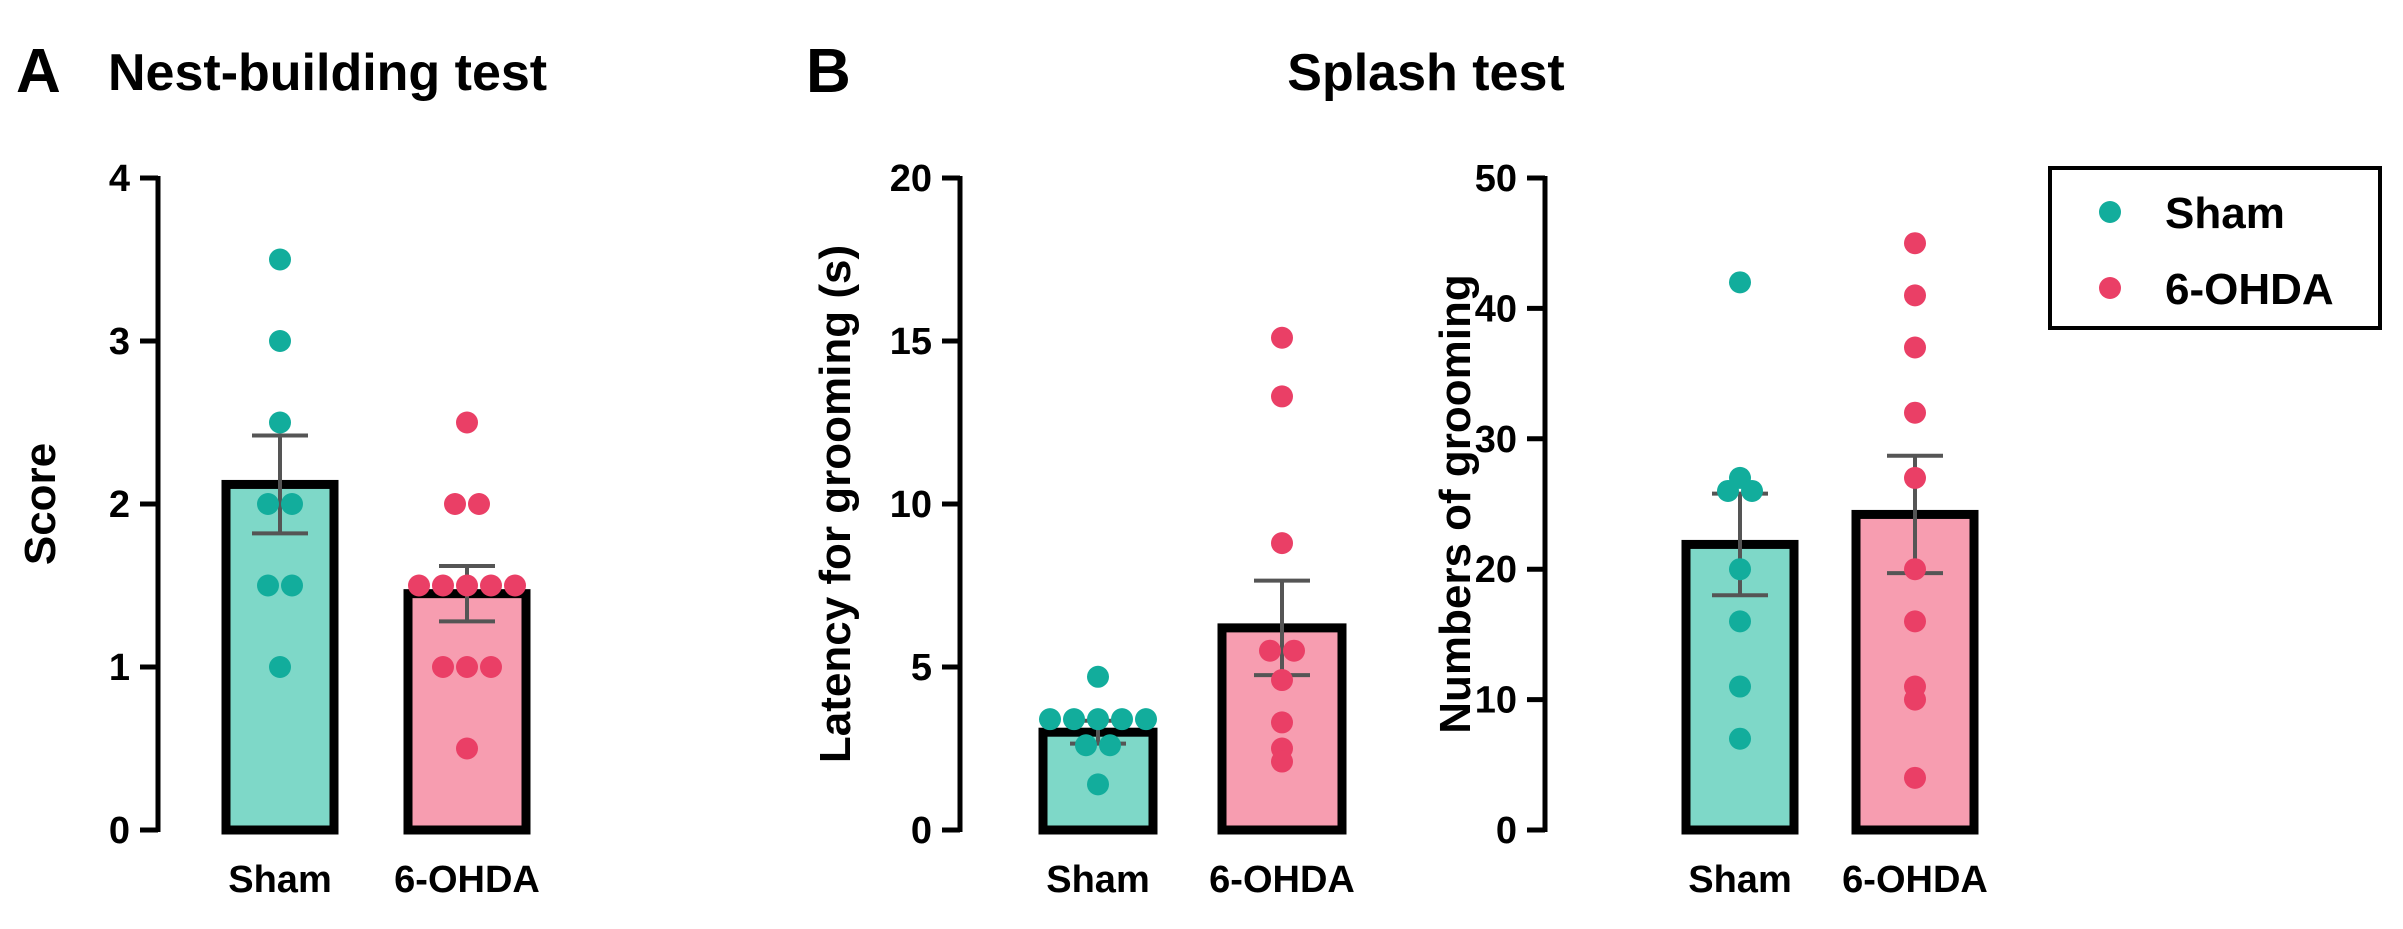 This screenshot has height=929, width=2403. What do you see at coordinates (2110, 288) in the screenshot?
I see `legend-dot-6-ohda` at bounding box center [2110, 288].